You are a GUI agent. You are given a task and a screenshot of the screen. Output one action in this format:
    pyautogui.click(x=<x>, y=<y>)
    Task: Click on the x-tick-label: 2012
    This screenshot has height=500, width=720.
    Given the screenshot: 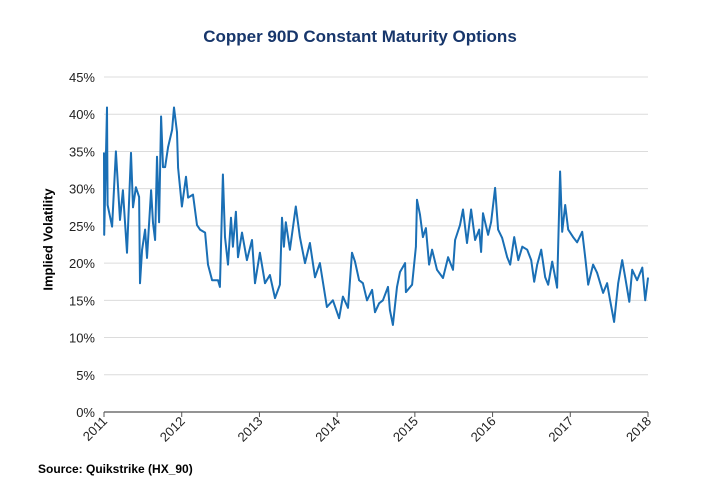 What is the action you would take?
    pyautogui.click(x=172, y=429)
    